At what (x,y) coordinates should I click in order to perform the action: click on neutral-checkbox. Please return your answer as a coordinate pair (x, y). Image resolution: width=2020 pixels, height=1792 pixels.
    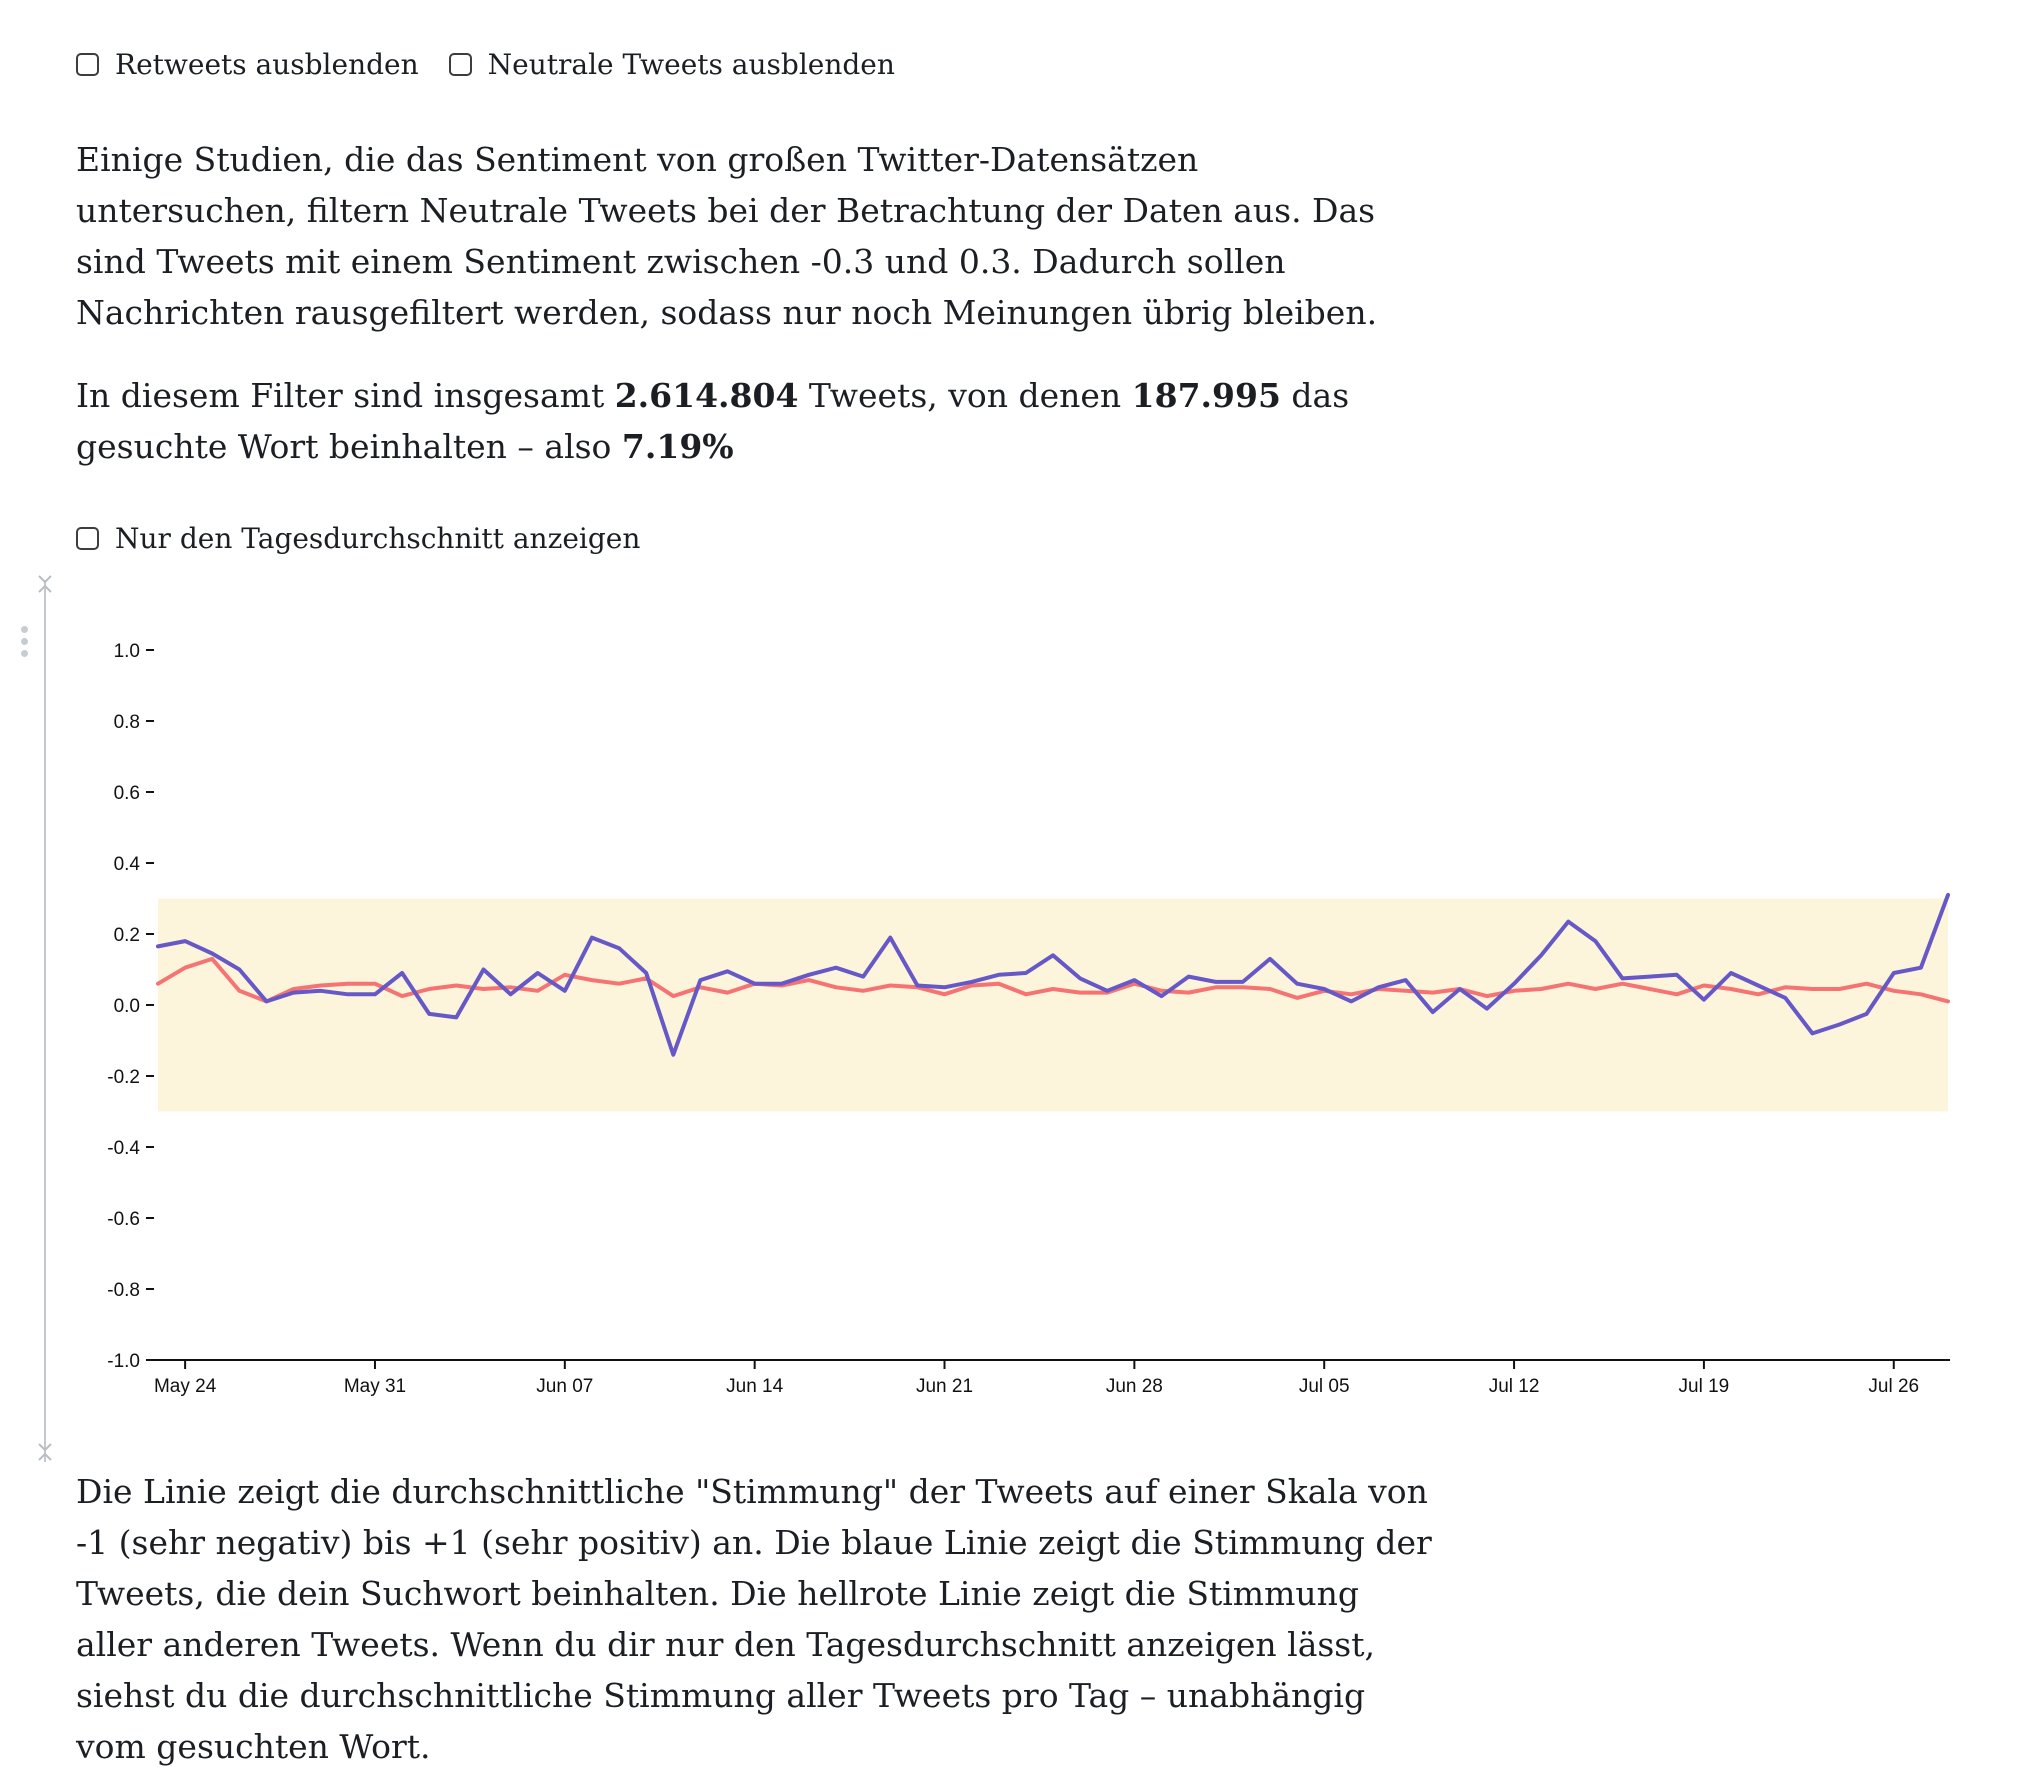
    Looking at the image, I should click on (460, 64).